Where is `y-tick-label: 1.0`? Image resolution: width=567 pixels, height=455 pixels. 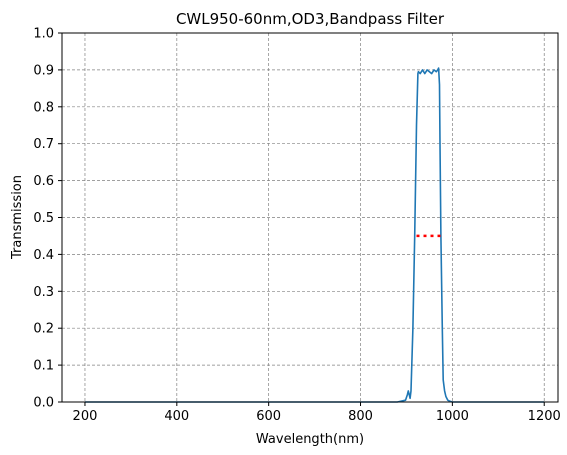 y-tick-label: 1.0 is located at coordinates (43, 34).